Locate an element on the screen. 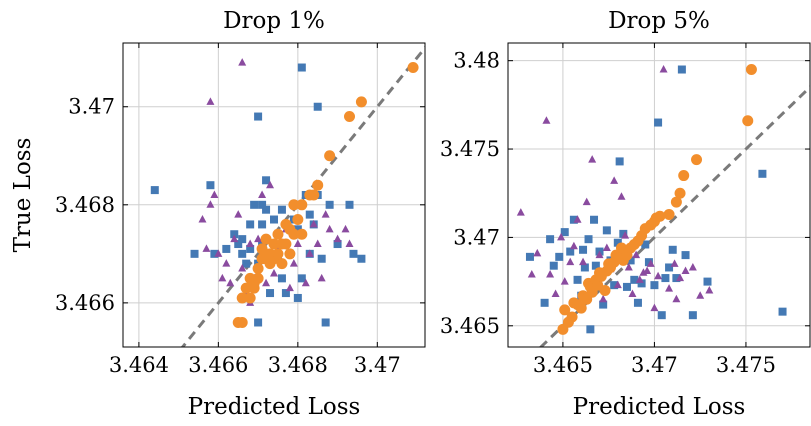 The width and height of the screenshot is (811, 426). x-tick-label: 3.468 is located at coordinates (298, 365).